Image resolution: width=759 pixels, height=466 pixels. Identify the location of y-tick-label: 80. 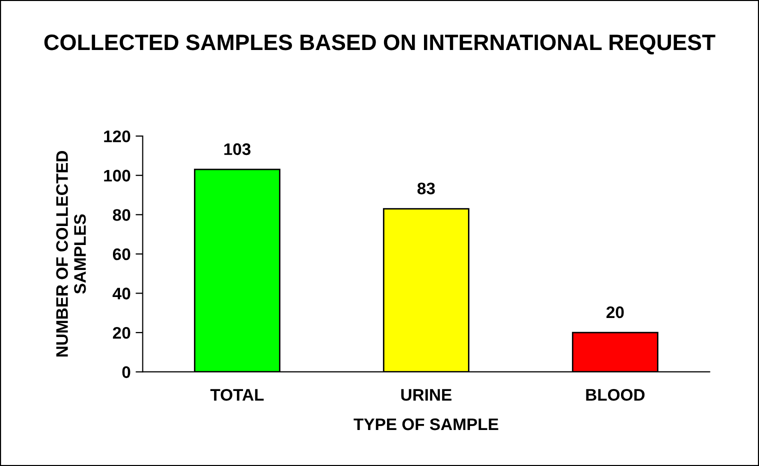
(121, 215).